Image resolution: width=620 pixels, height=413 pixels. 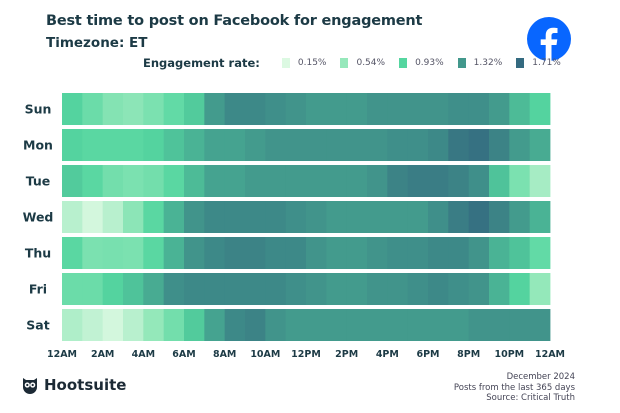 What do you see at coordinates (143, 354) in the screenshot?
I see `x-tick-label: 4AM` at bounding box center [143, 354].